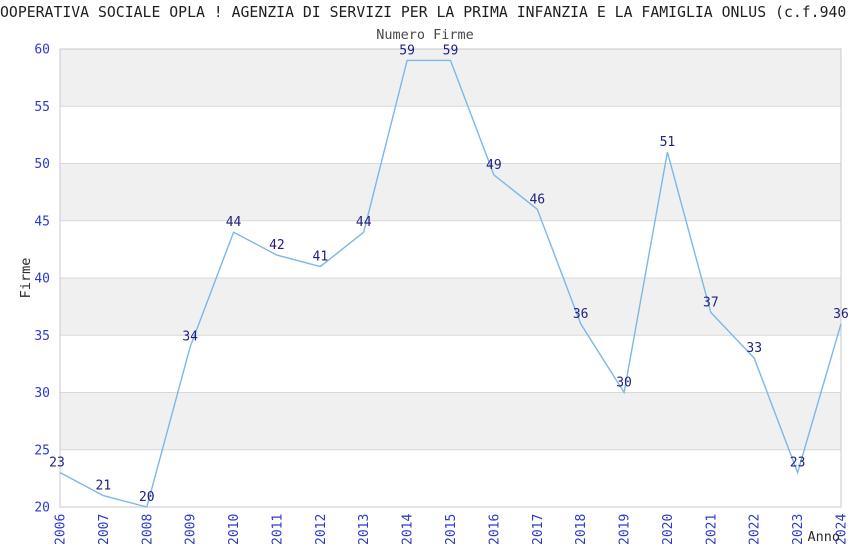 The height and width of the screenshot is (550, 850). Describe the element at coordinates (42, 450) in the screenshot. I see `y-tick-label: 25` at that location.